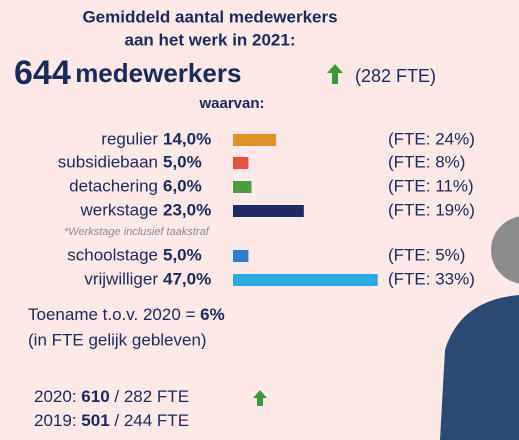 The height and width of the screenshot is (440, 519). I want to click on history-year: 2019:, so click(55, 420).